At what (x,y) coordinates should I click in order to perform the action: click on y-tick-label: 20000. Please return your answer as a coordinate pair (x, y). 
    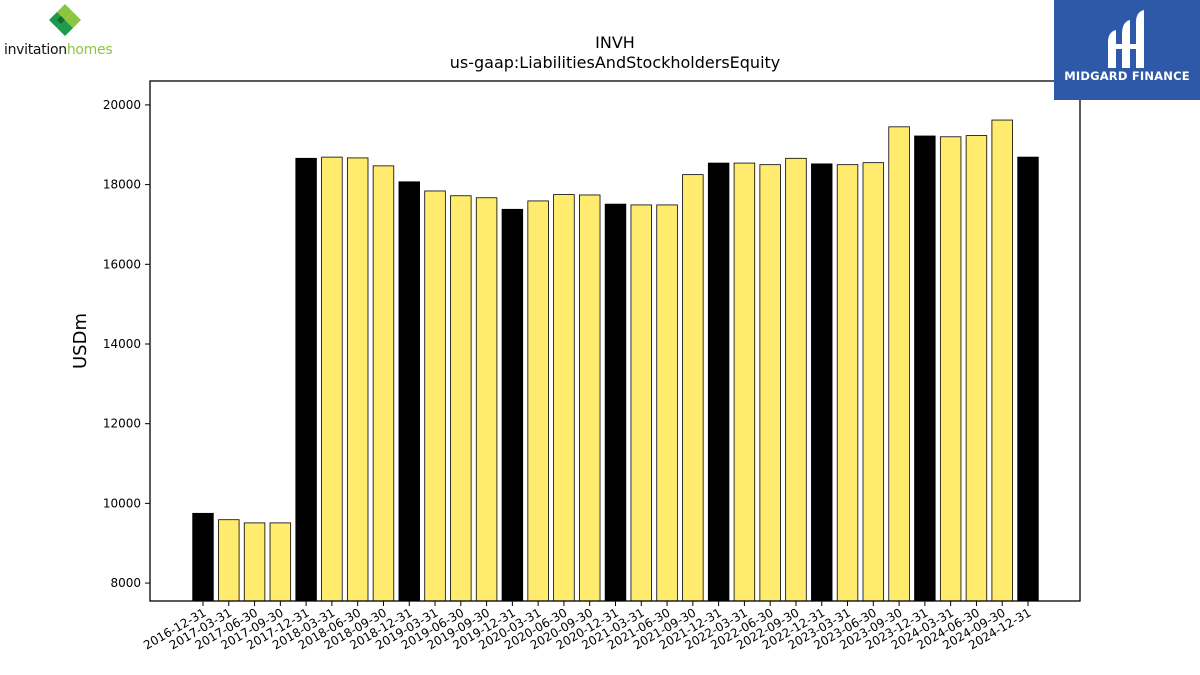
    Looking at the image, I should click on (122, 105).